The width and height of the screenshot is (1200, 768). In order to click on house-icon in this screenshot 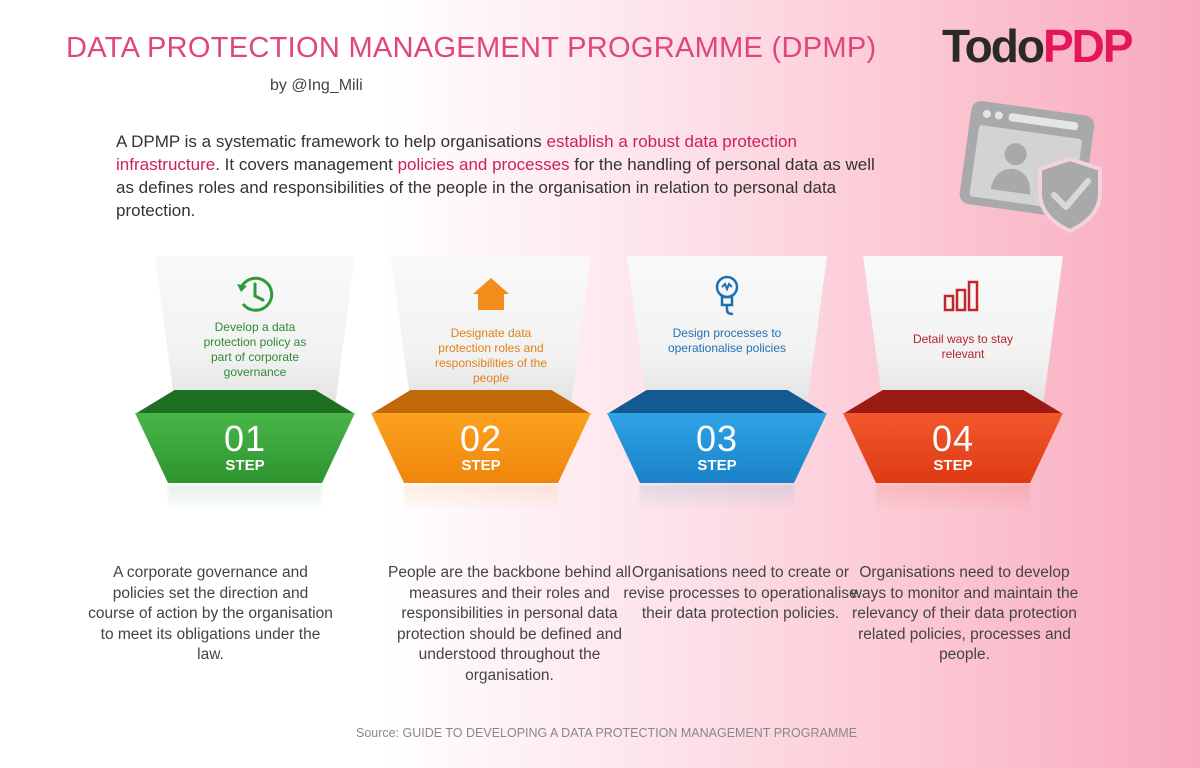, I will do `click(491, 294)`.